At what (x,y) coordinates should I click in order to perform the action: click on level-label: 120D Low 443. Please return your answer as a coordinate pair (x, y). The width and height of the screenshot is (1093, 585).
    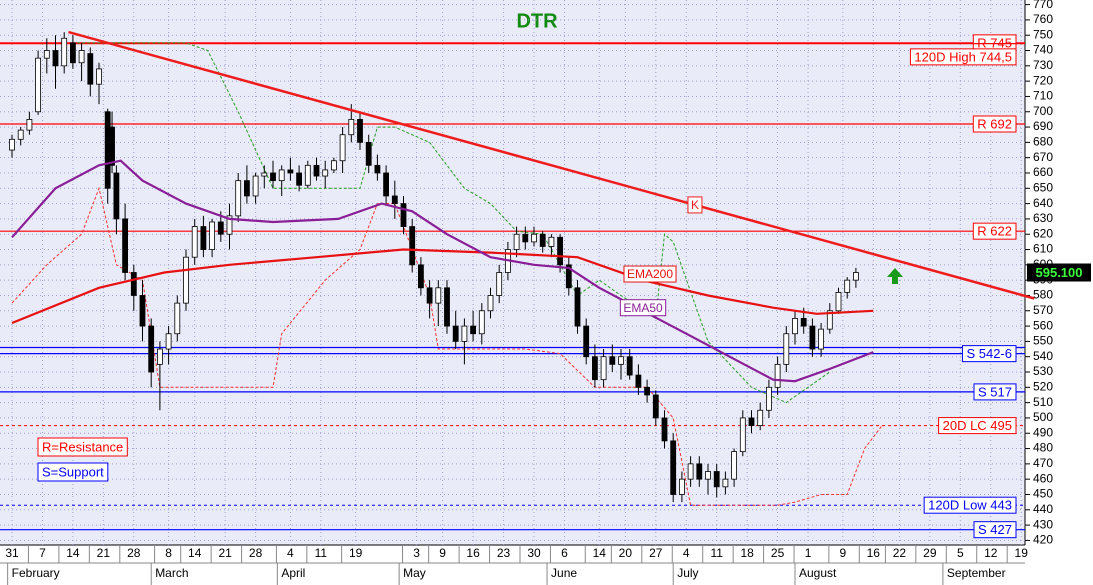
    Looking at the image, I should click on (970, 505).